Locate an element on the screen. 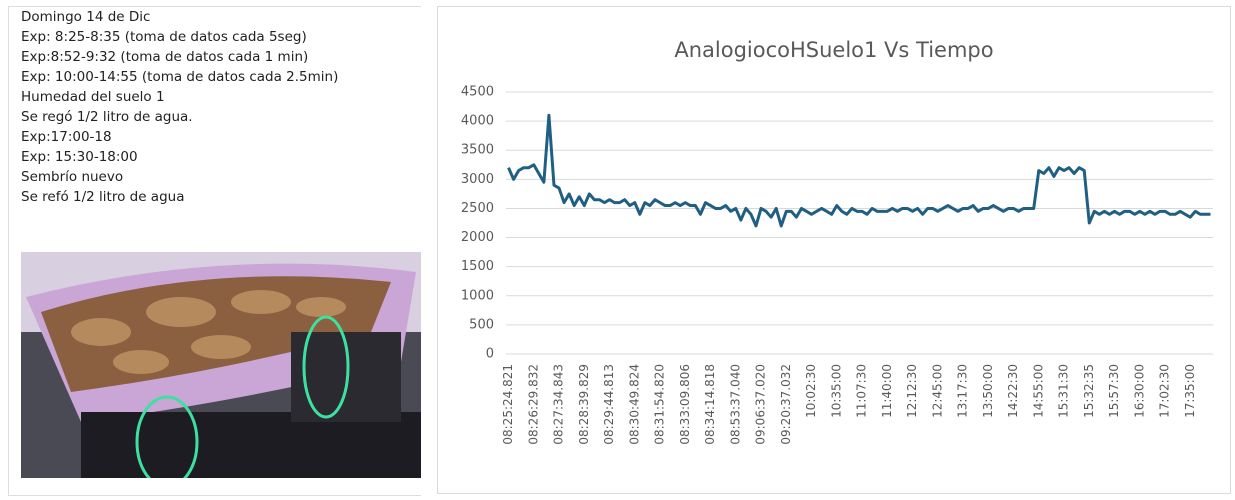  x-tick-label: 08:31:54.820 is located at coordinates (660, 404).